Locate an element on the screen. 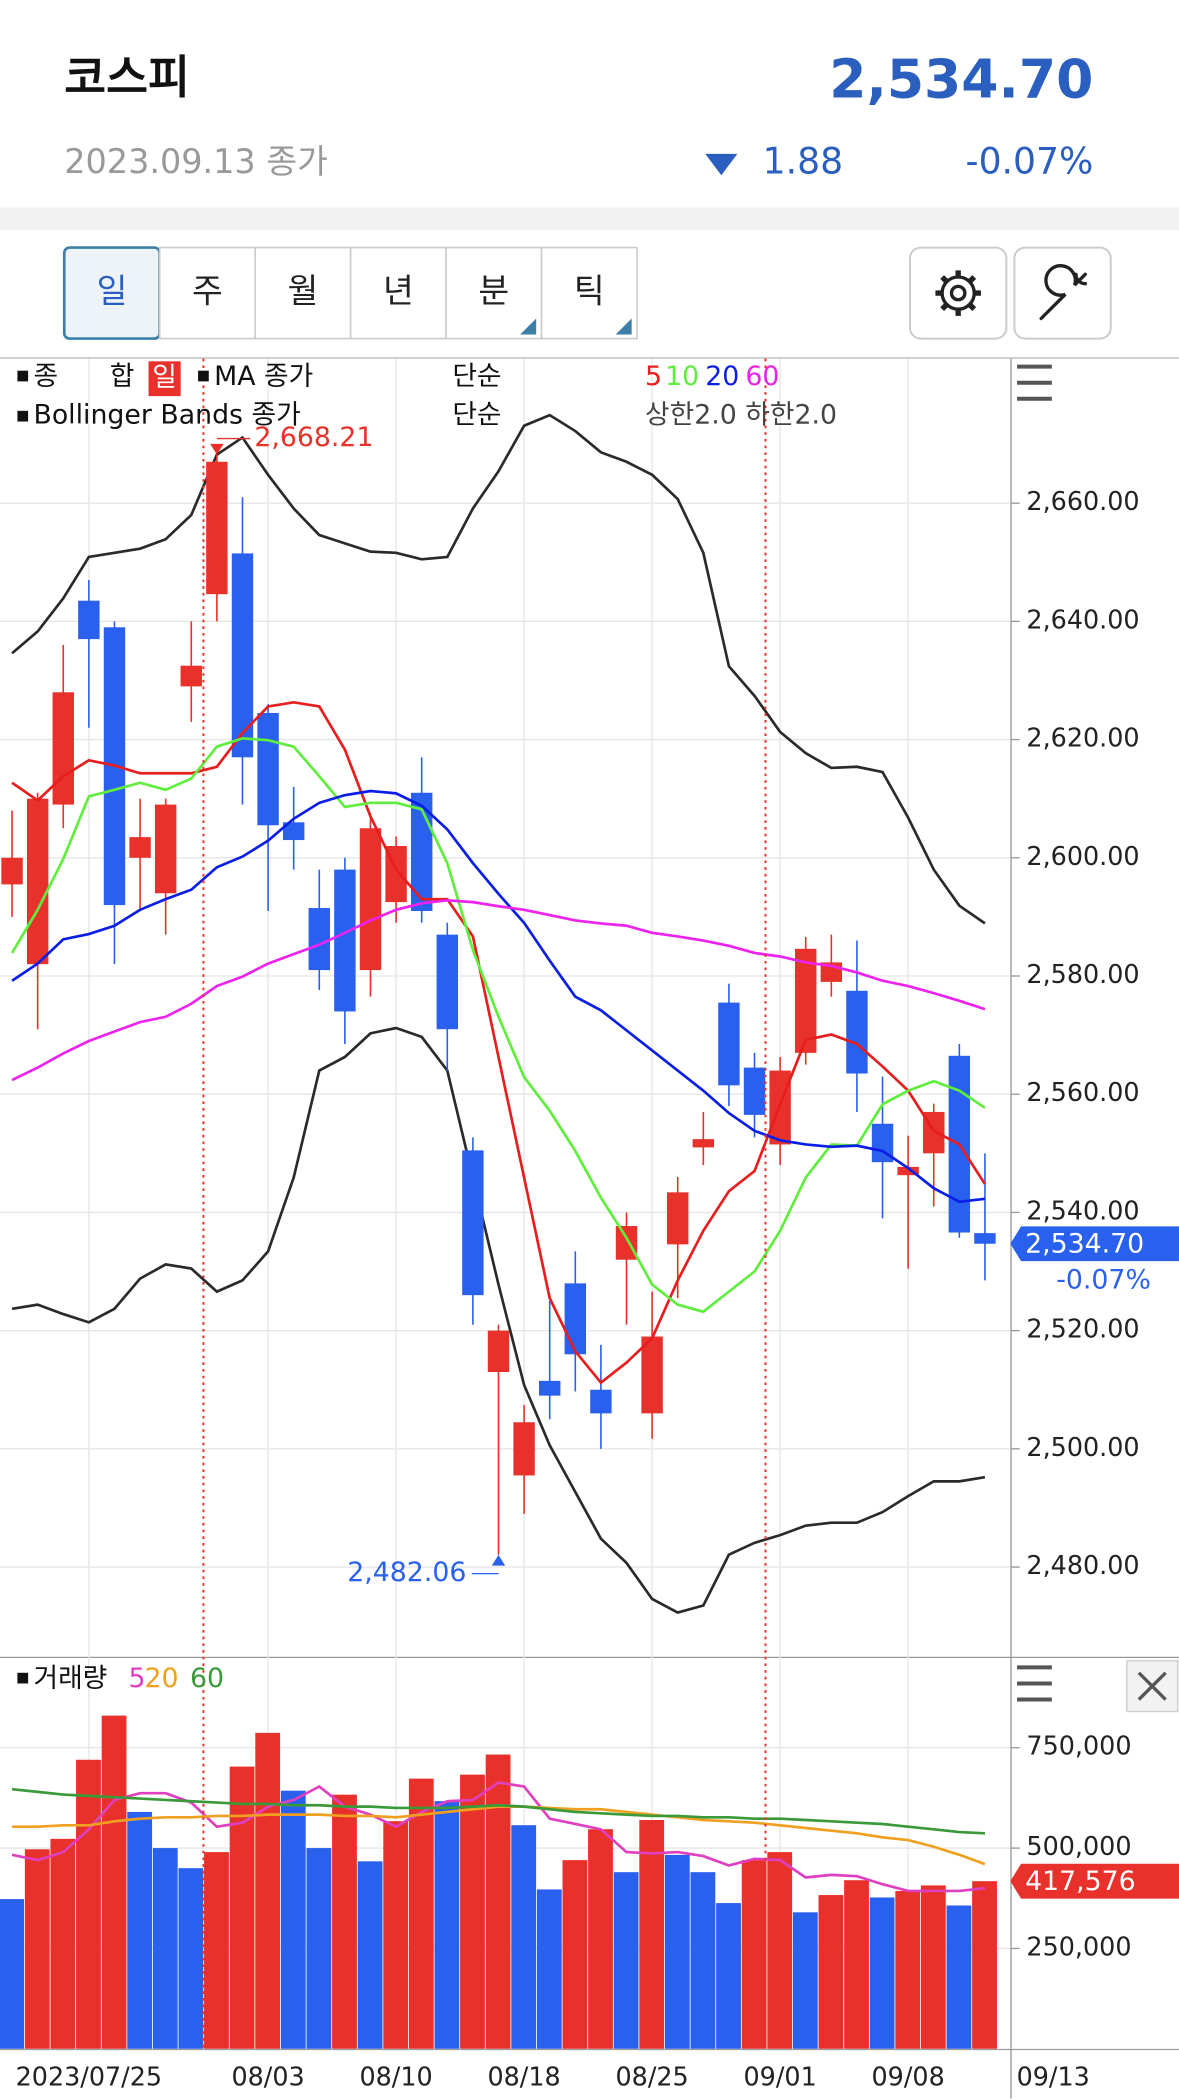 The image size is (1179, 2099). gear-icon is located at coordinates (958, 293).